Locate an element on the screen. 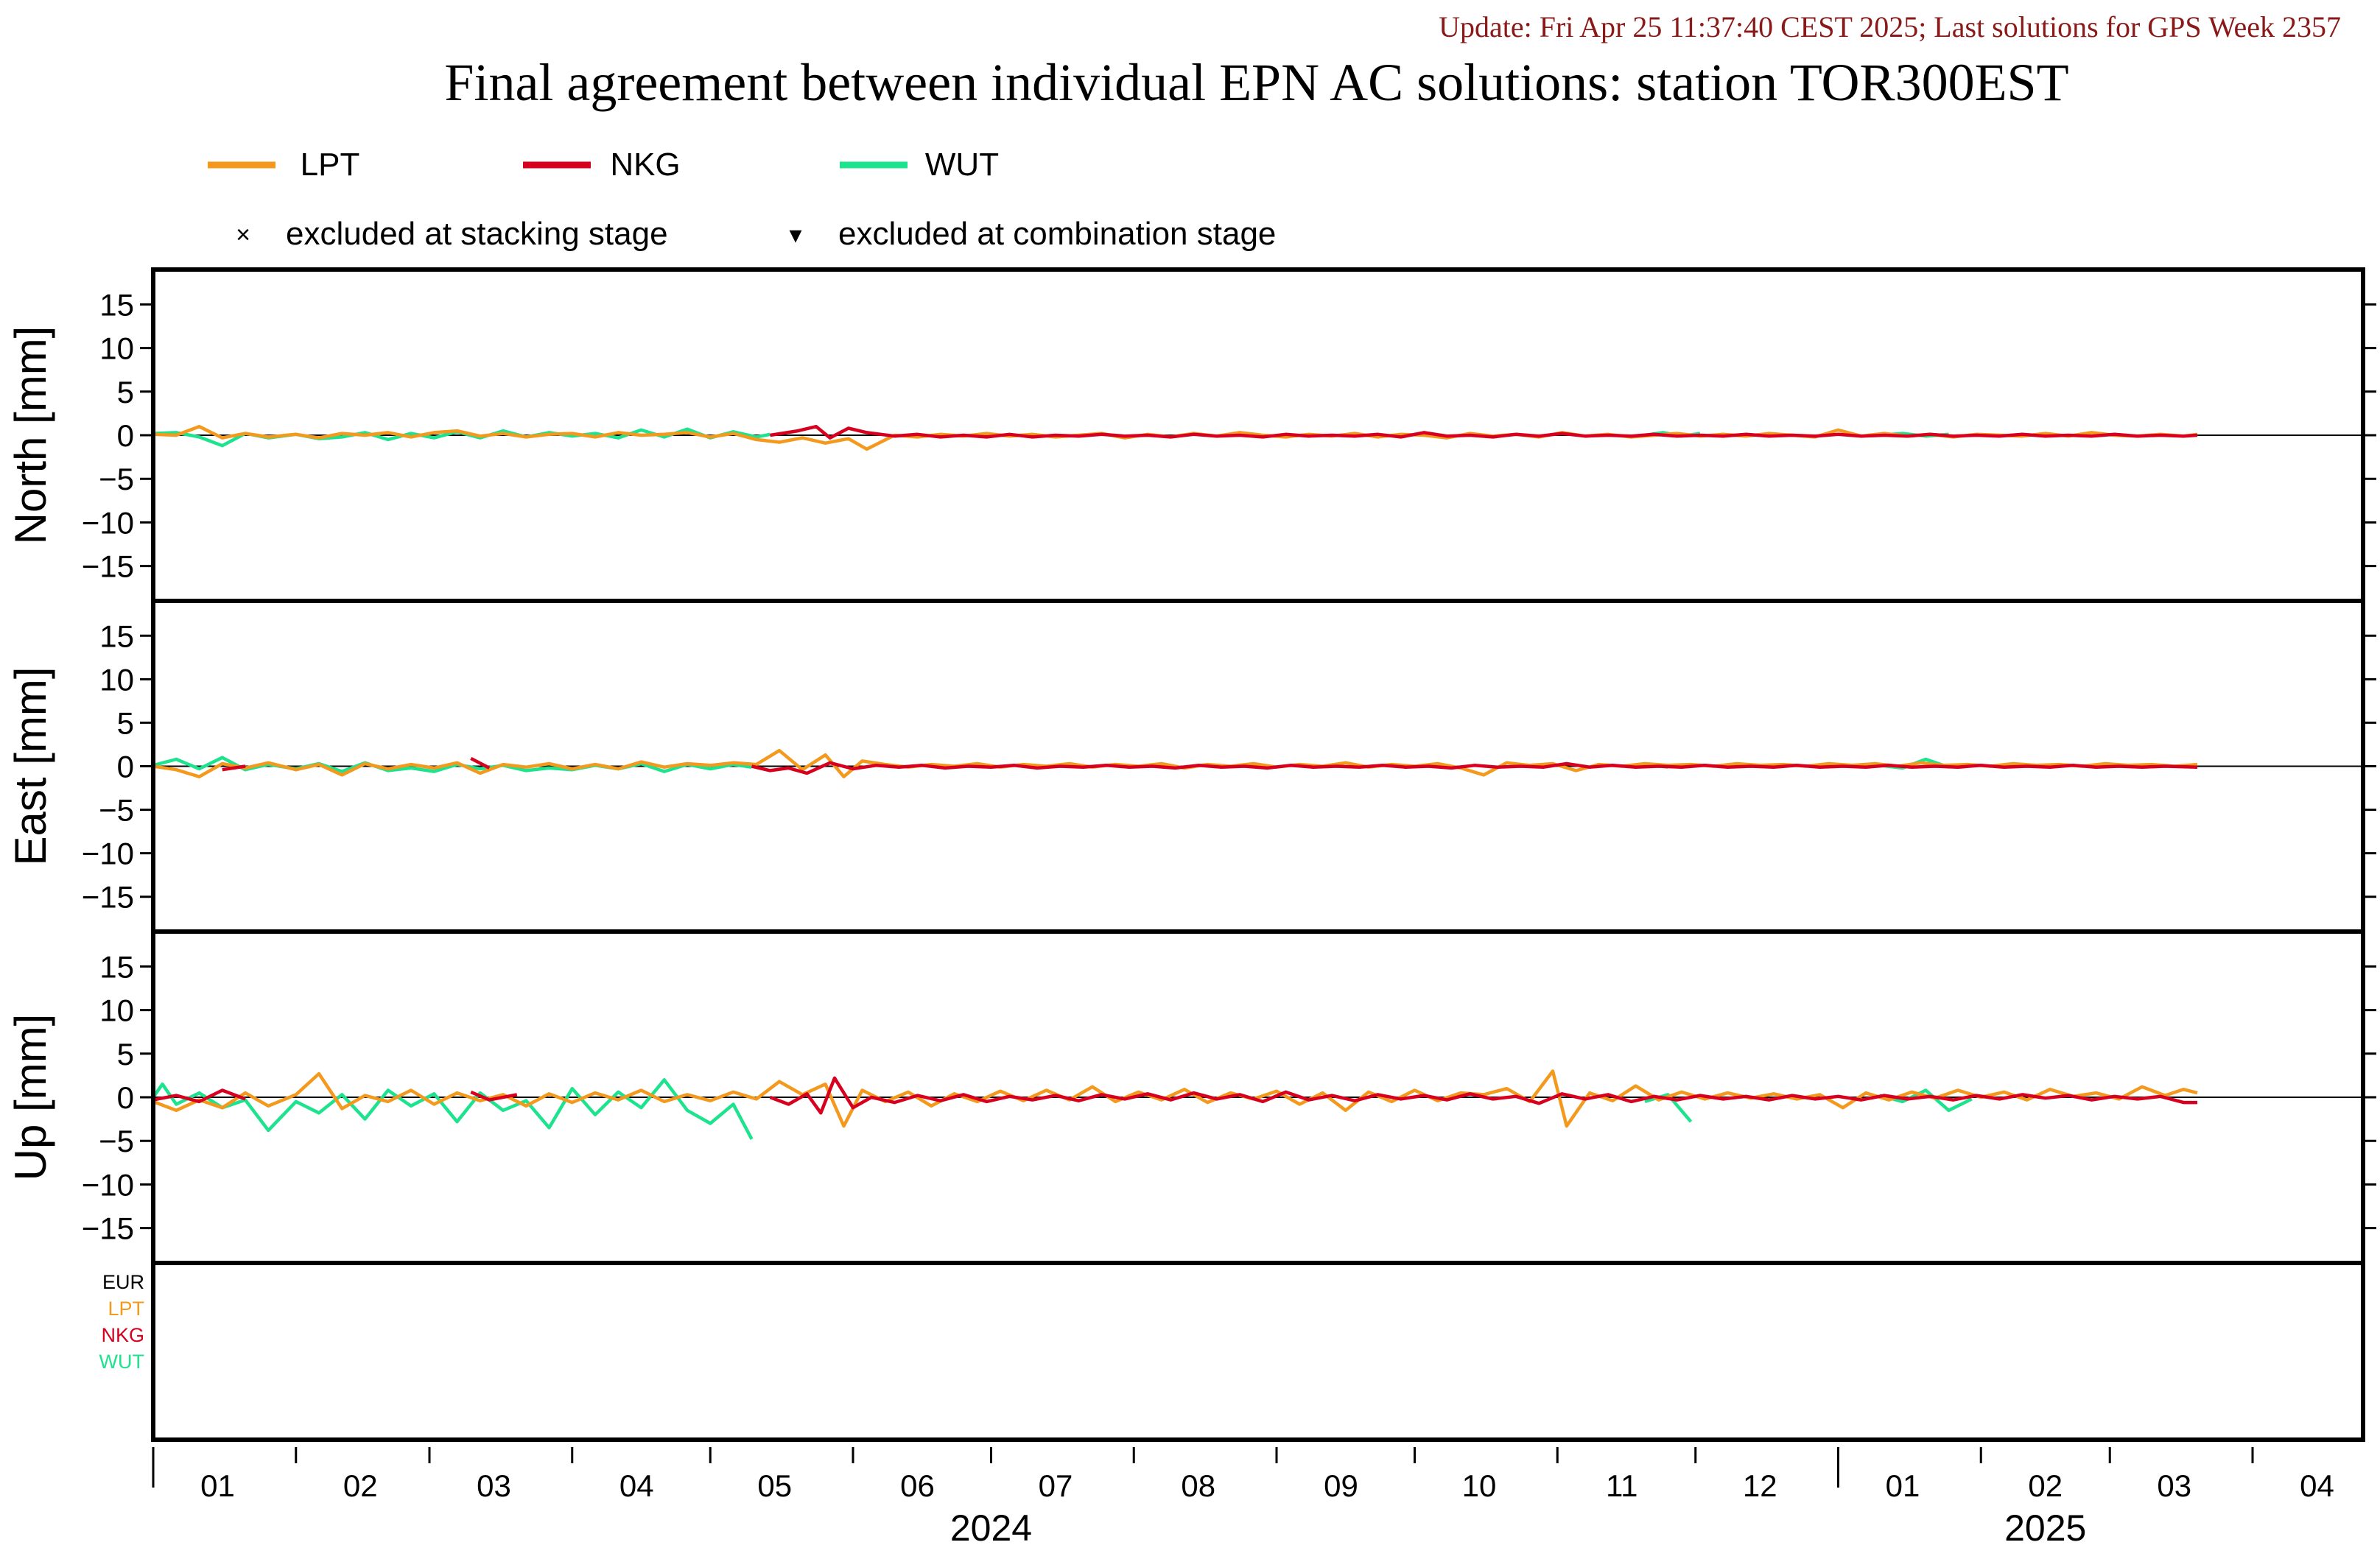 This screenshot has width=2380, height=1545. x-axis: 01 02 03 04 05 06 07 08 09 10 11 12 01 02 03 04 2024 2025 is located at coordinates (1243, 1496).